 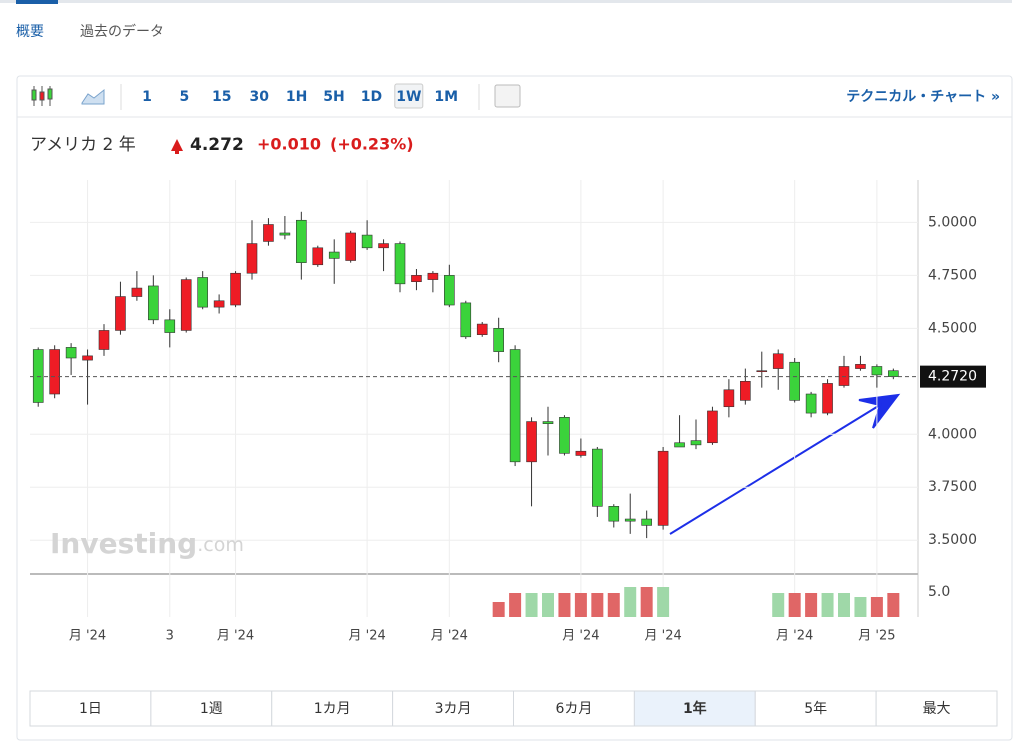 What do you see at coordinates (876, 636) in the screenshot?
I see `x-tick-label: 月 '25` at bounding box center [876, 636].